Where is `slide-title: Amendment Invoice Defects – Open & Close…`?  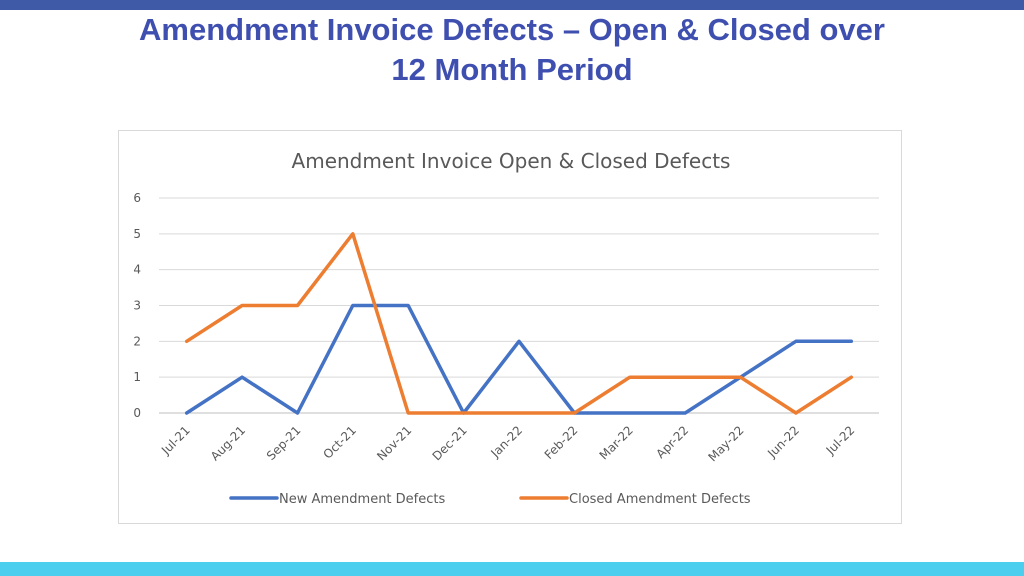
slide-title: Amendment Invoice Defects – Open & Close… is located at coordinates (512, 50).